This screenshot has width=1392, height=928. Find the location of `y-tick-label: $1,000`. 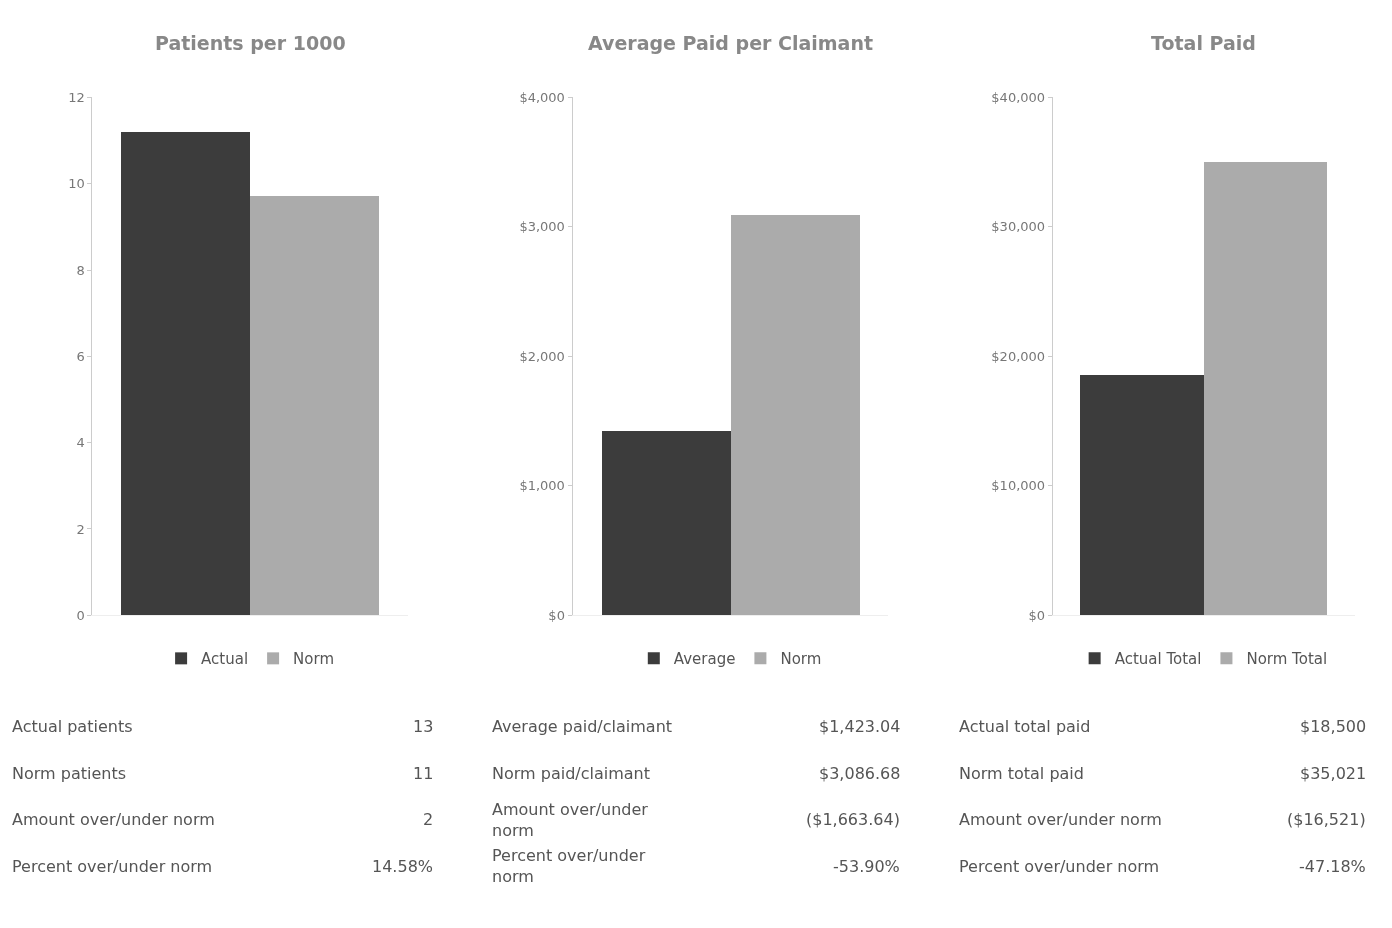

y-tick-label: $1,000 is located at coordinates (542, 486).